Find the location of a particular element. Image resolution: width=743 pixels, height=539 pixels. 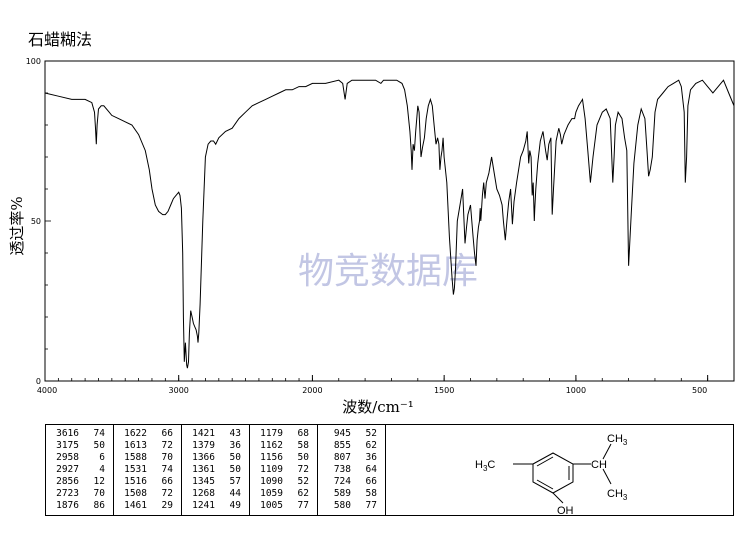

peak-wavenumber: 1588 is located at coordinates (135, 457).